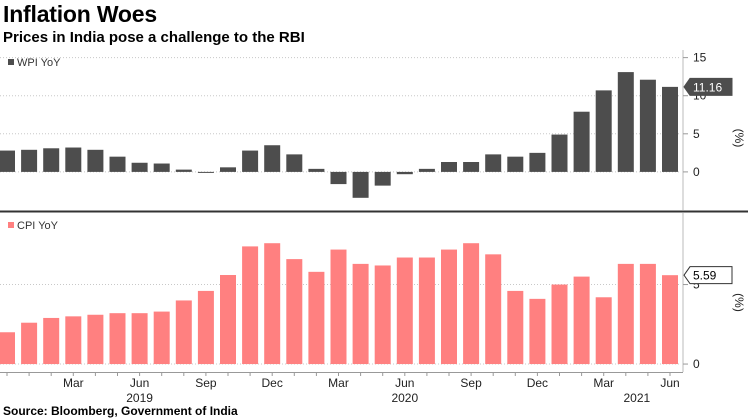 The image size is (748, 420). I want to click on x-year-label: 2020, so click(404, 398).